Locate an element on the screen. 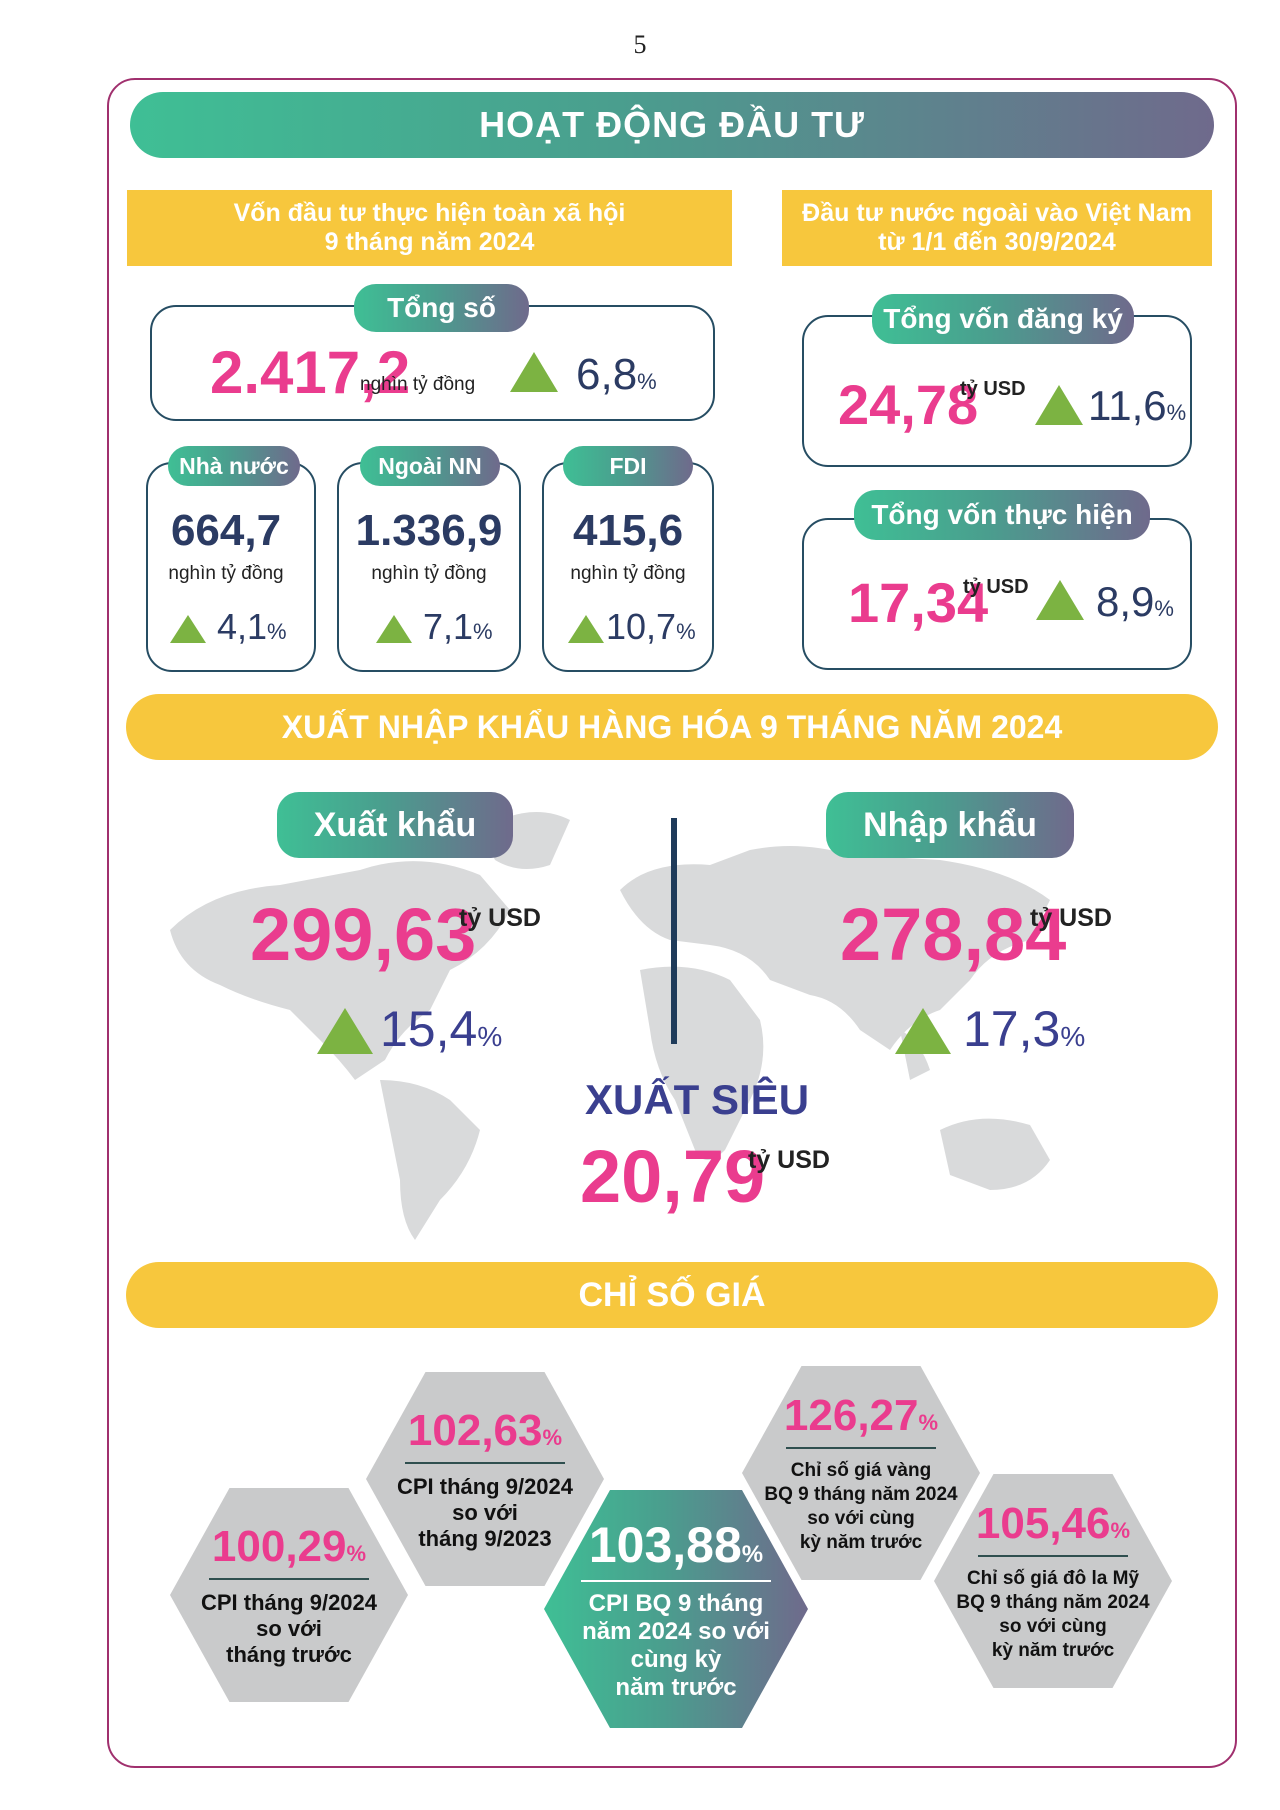 This screenshot has height=1810, width=1280. fdi-growth-value: 10,7 is located at coordinates (641, 626).